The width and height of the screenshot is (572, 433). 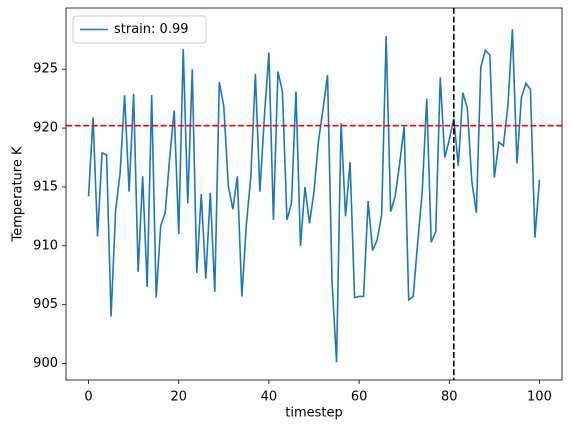 I want to click on y-tick-label: 910, so click(x=45, y=245).